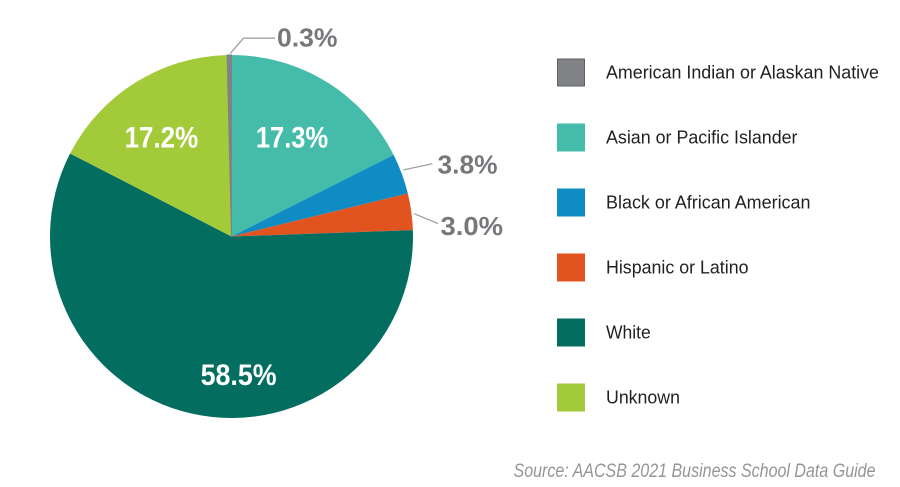 The height and width of the screenshot is (487, 900). I want to click on svg-text: Black or African American, so click(708, 202).